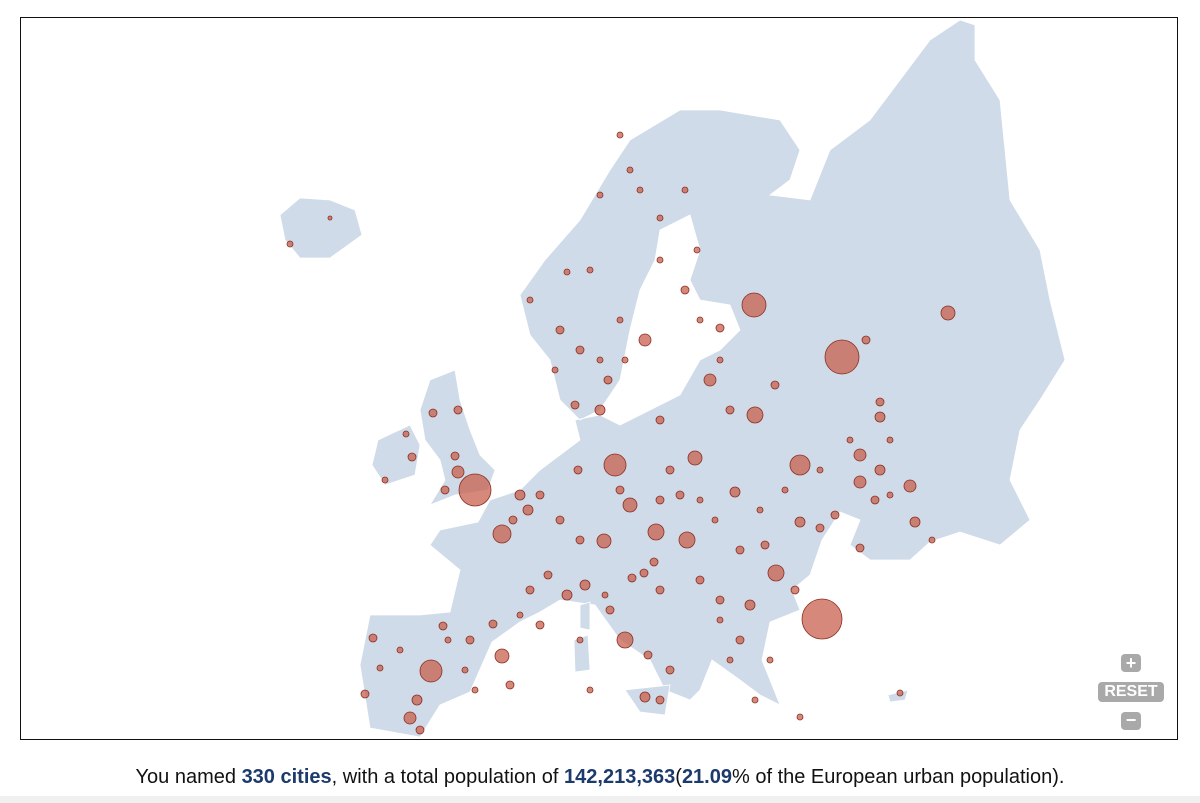  What do you see at coordinates (1131, 720) in the screenshot?
I see `zoom-out: −` at bounding box center [1131, 720].